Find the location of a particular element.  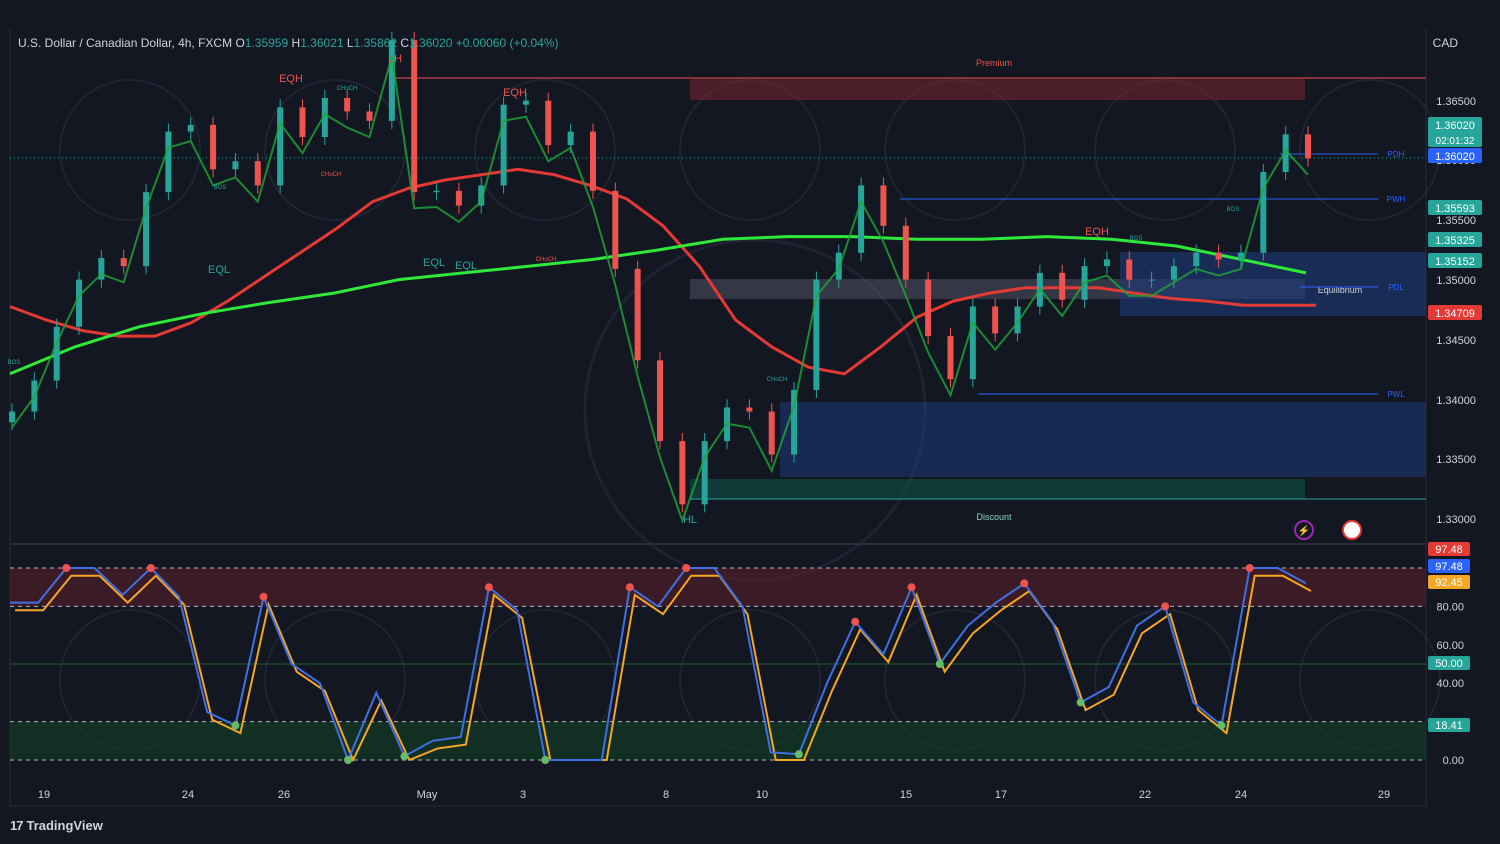

price-axis-badge-label: 1.35152 is located at coordinates (1455, 262).